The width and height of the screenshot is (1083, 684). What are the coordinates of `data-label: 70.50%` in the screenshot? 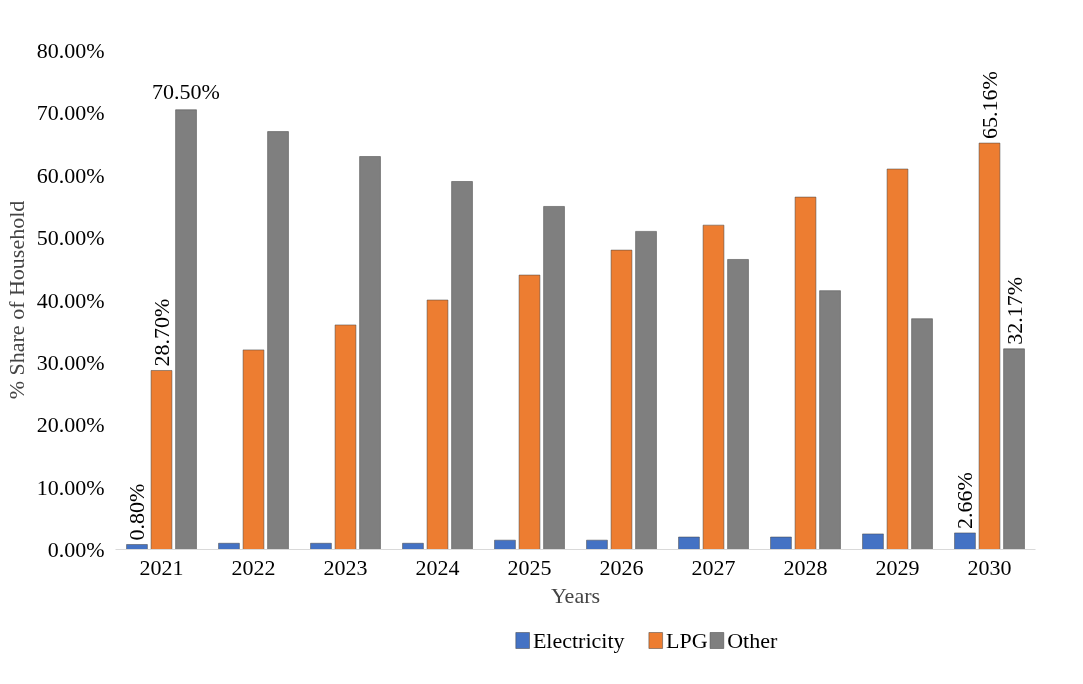 It's located at (186, 91).